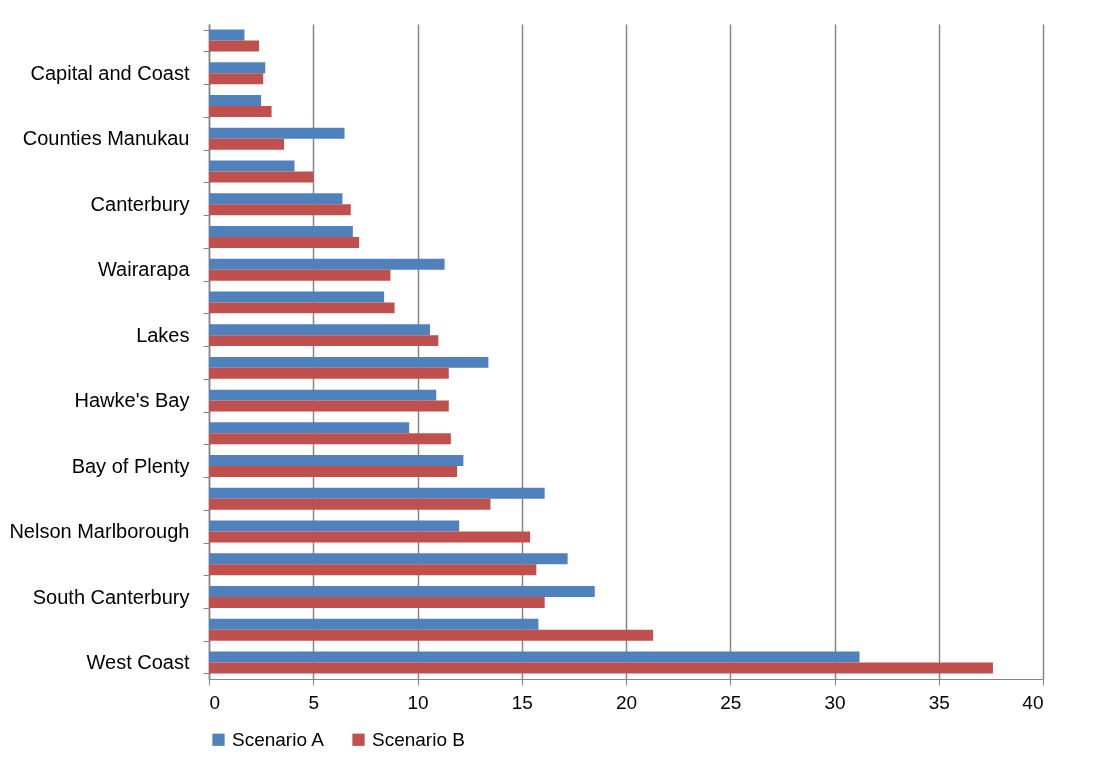 The width and height of the screenshot is (1109, 770). What do you see at coordinates (163, 334) in the screenshot?
I see `y-tick-label: Lakes` at bounding box center [163, 334].